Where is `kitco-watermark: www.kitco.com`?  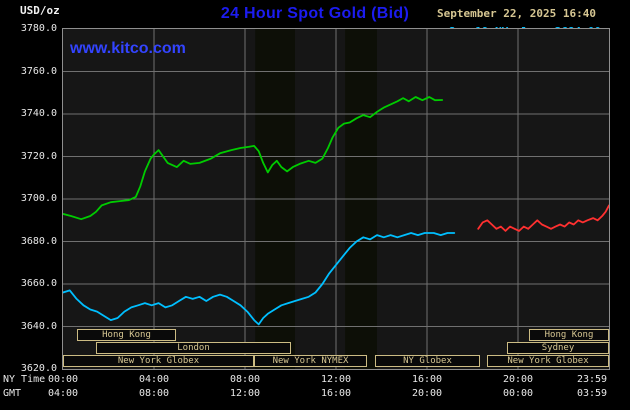
kitco-watermark: www.kitco.com is located at coordinates (128, 48).